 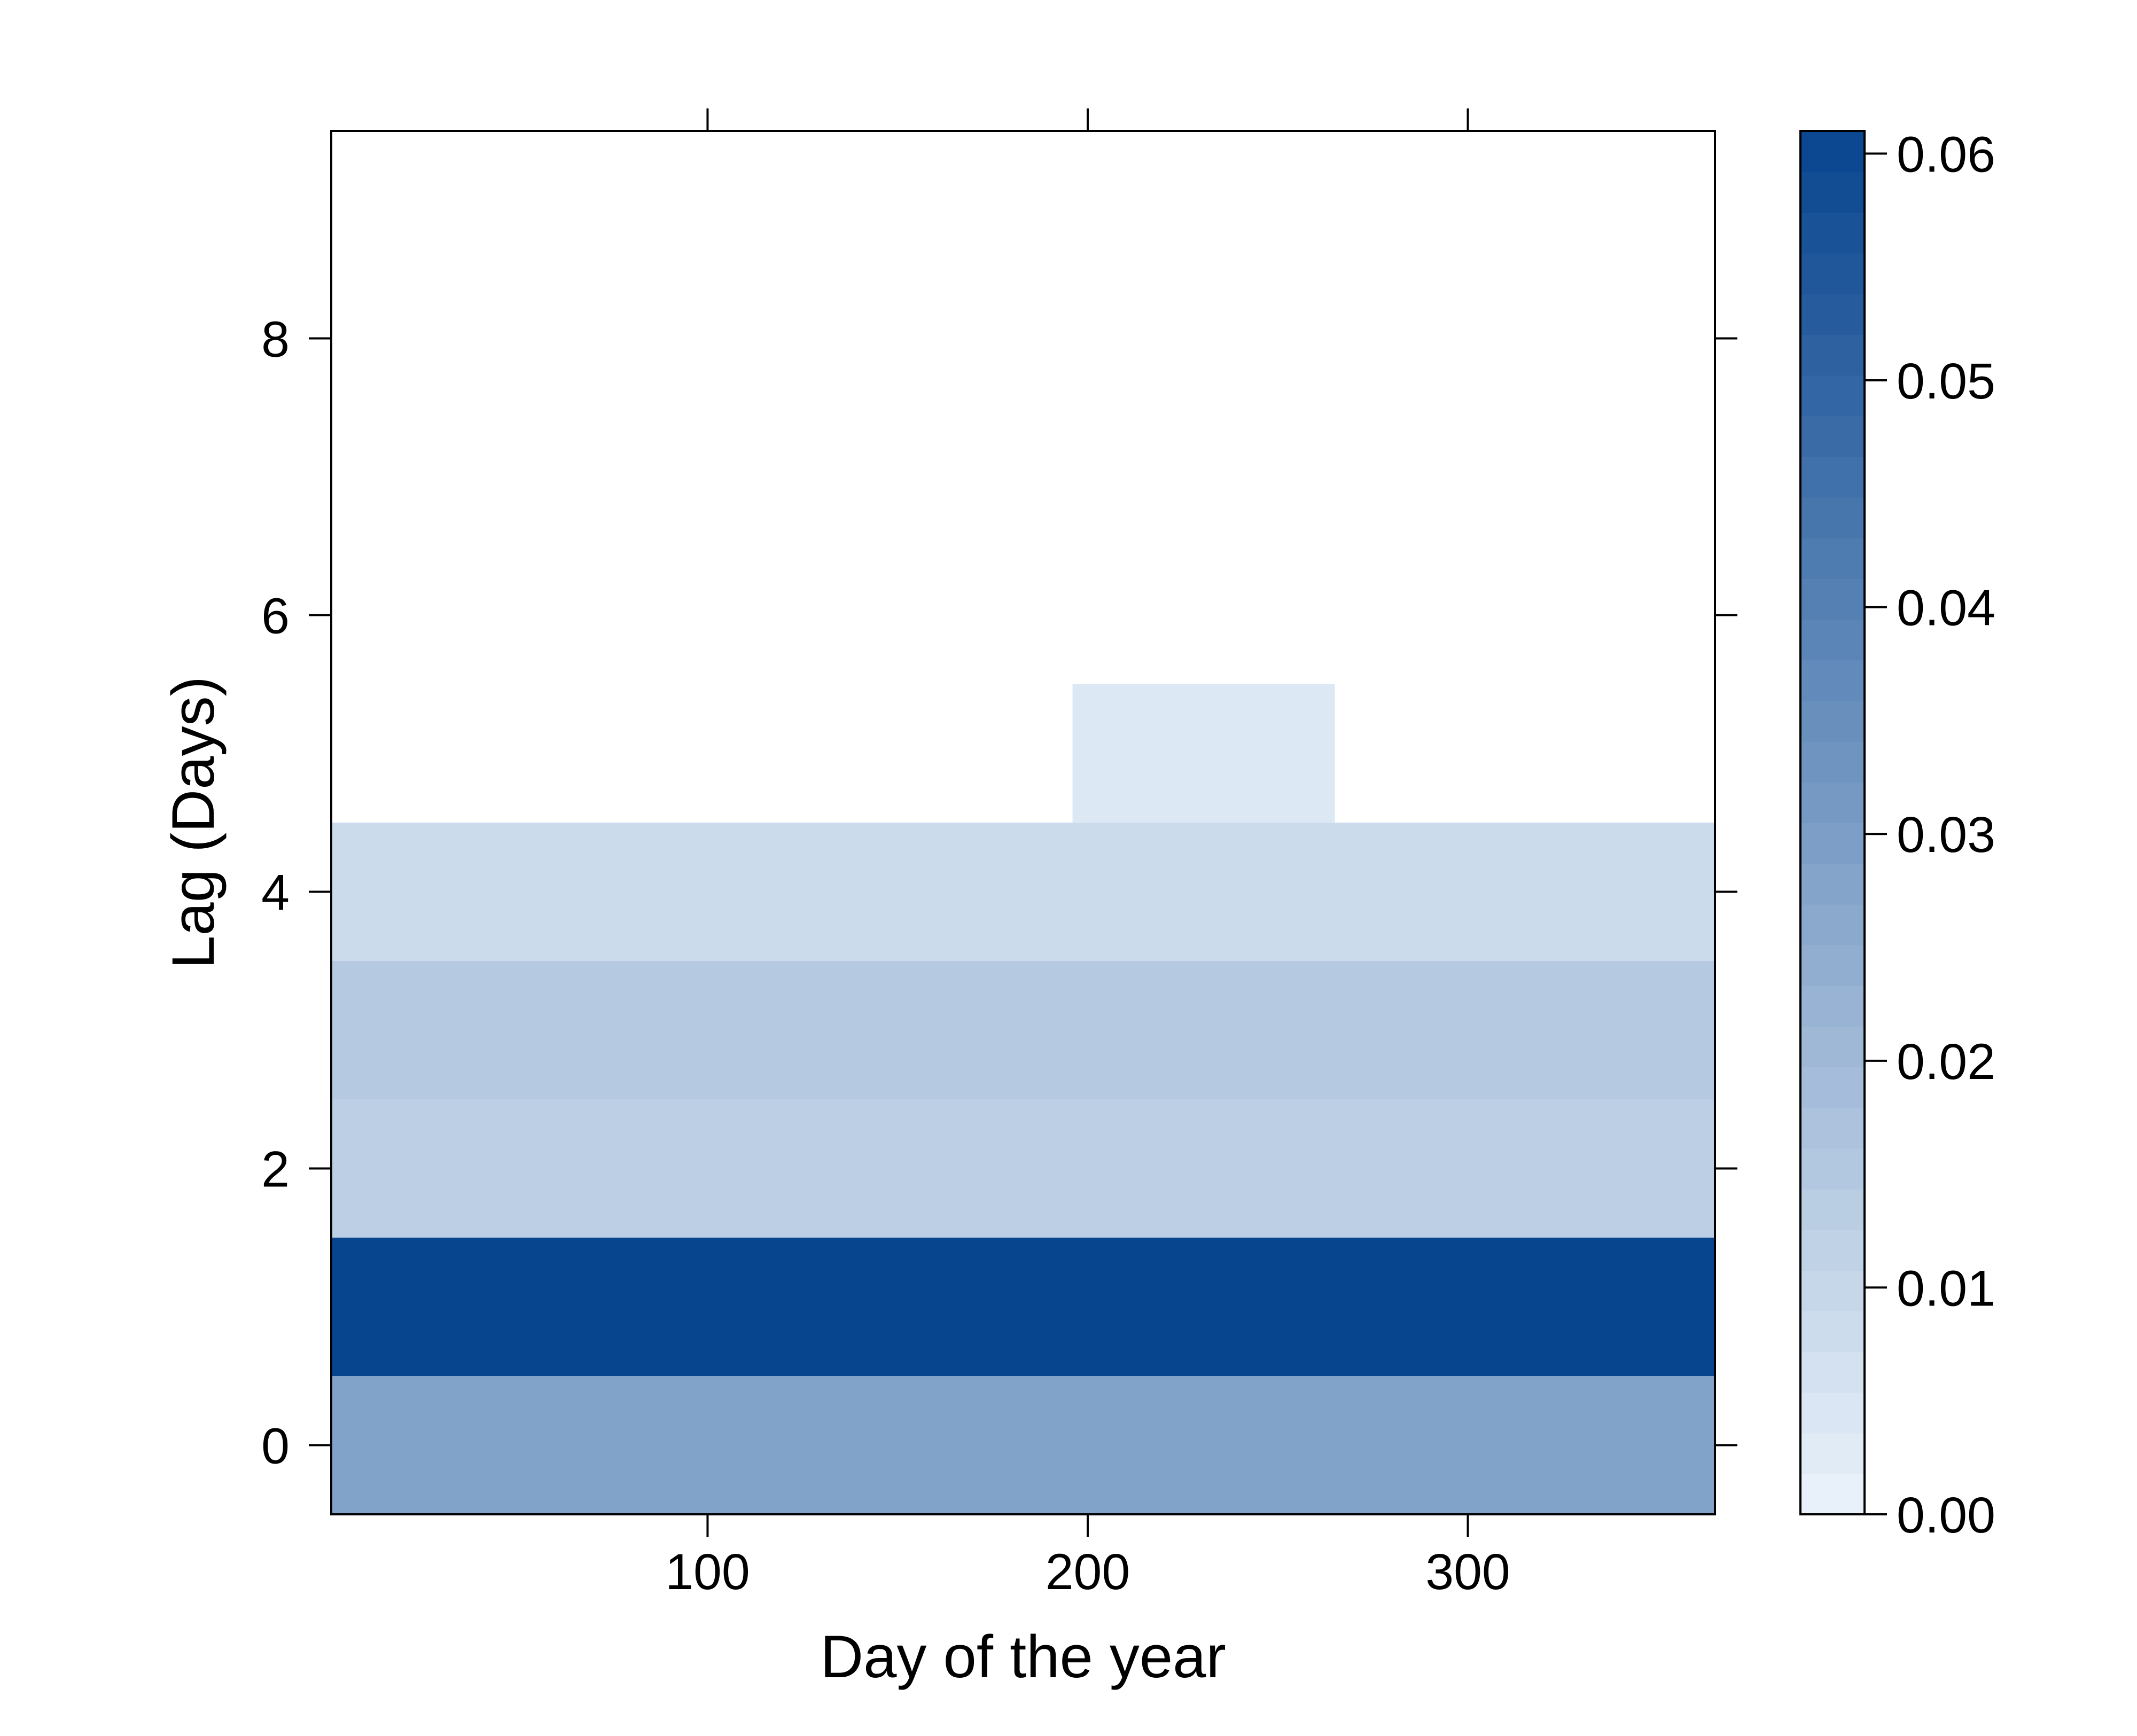 I want to click on colorbar-ticks: 0.00 0.01 0.02 0.03 0.04 0.05 0.06, so click(x=1930, y=835).